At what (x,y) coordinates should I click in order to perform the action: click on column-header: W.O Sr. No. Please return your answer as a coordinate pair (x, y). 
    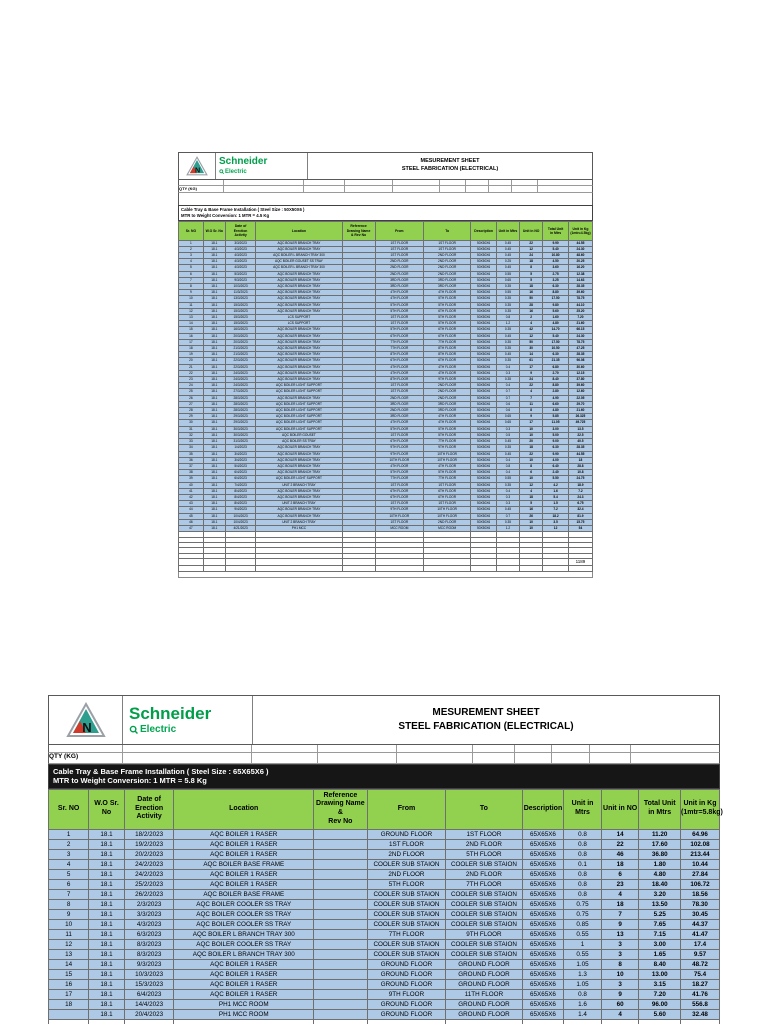
    Looking at the image, I should click on (106, 809).